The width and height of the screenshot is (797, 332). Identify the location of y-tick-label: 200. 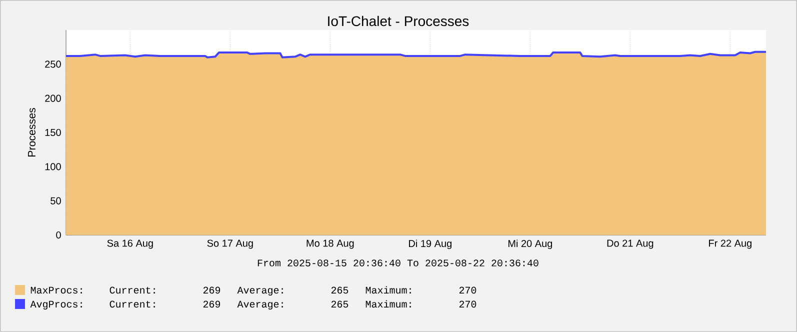
(53, 98).